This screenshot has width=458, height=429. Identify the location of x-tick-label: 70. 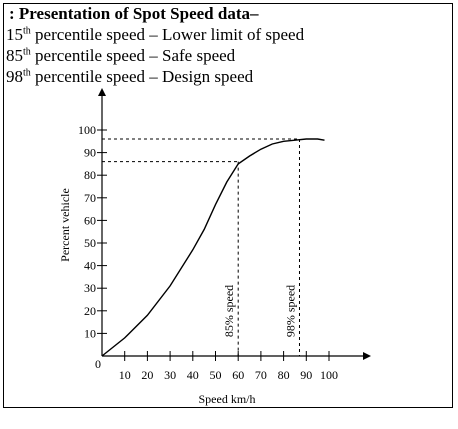
(261, 375).